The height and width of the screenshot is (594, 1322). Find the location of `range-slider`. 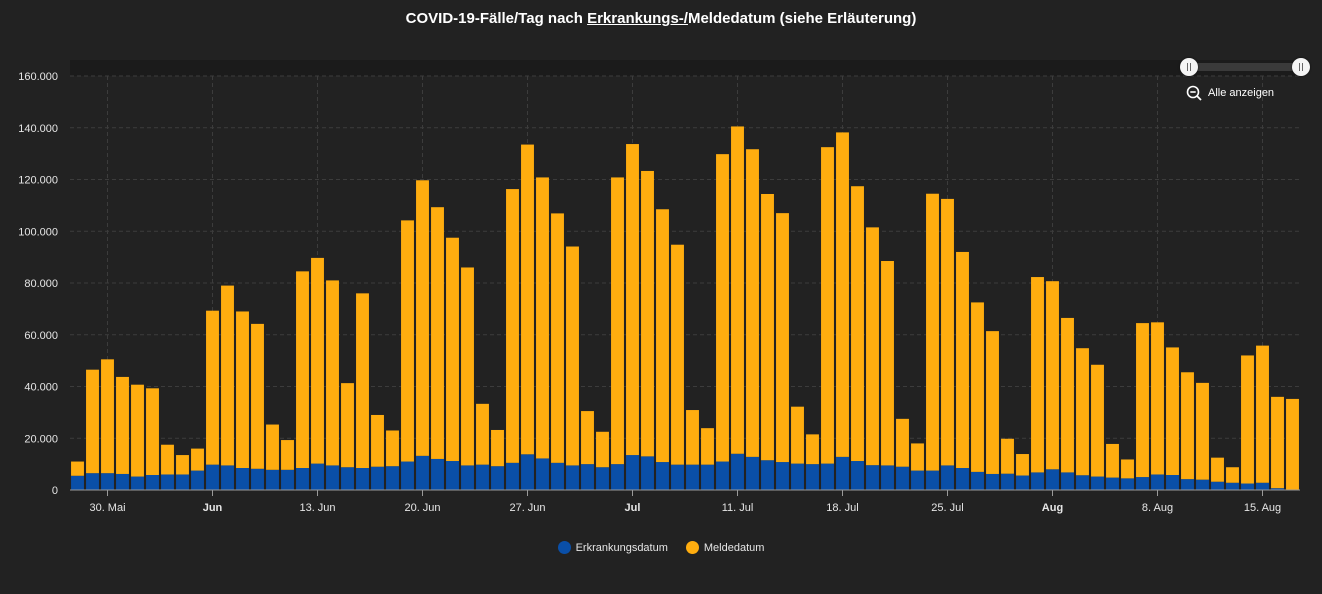

range-slider is located at coordinates (1245, 67).